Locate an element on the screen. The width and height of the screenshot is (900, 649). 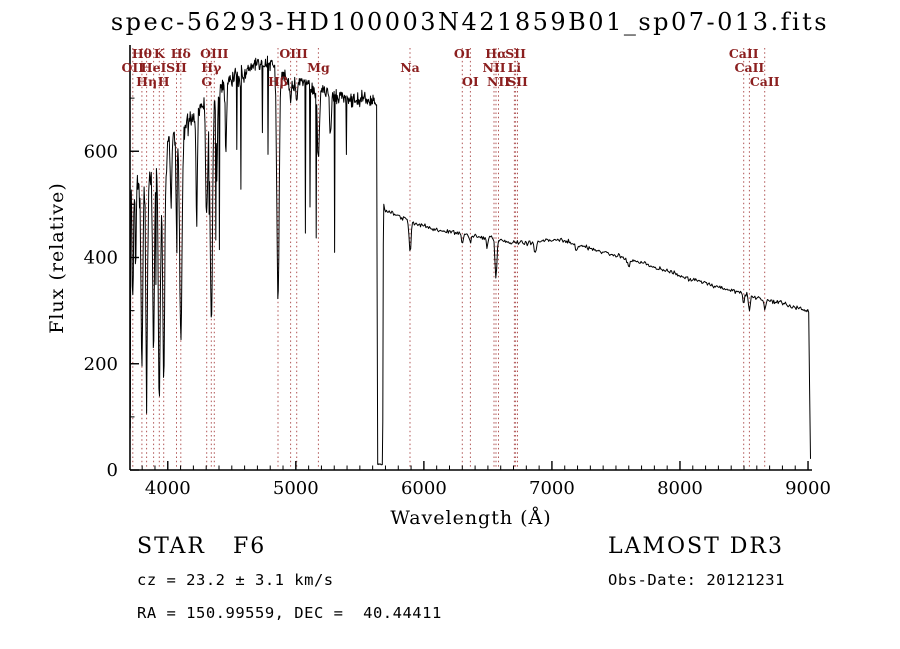
svg-text: Li is located at coordinates (515, 67).